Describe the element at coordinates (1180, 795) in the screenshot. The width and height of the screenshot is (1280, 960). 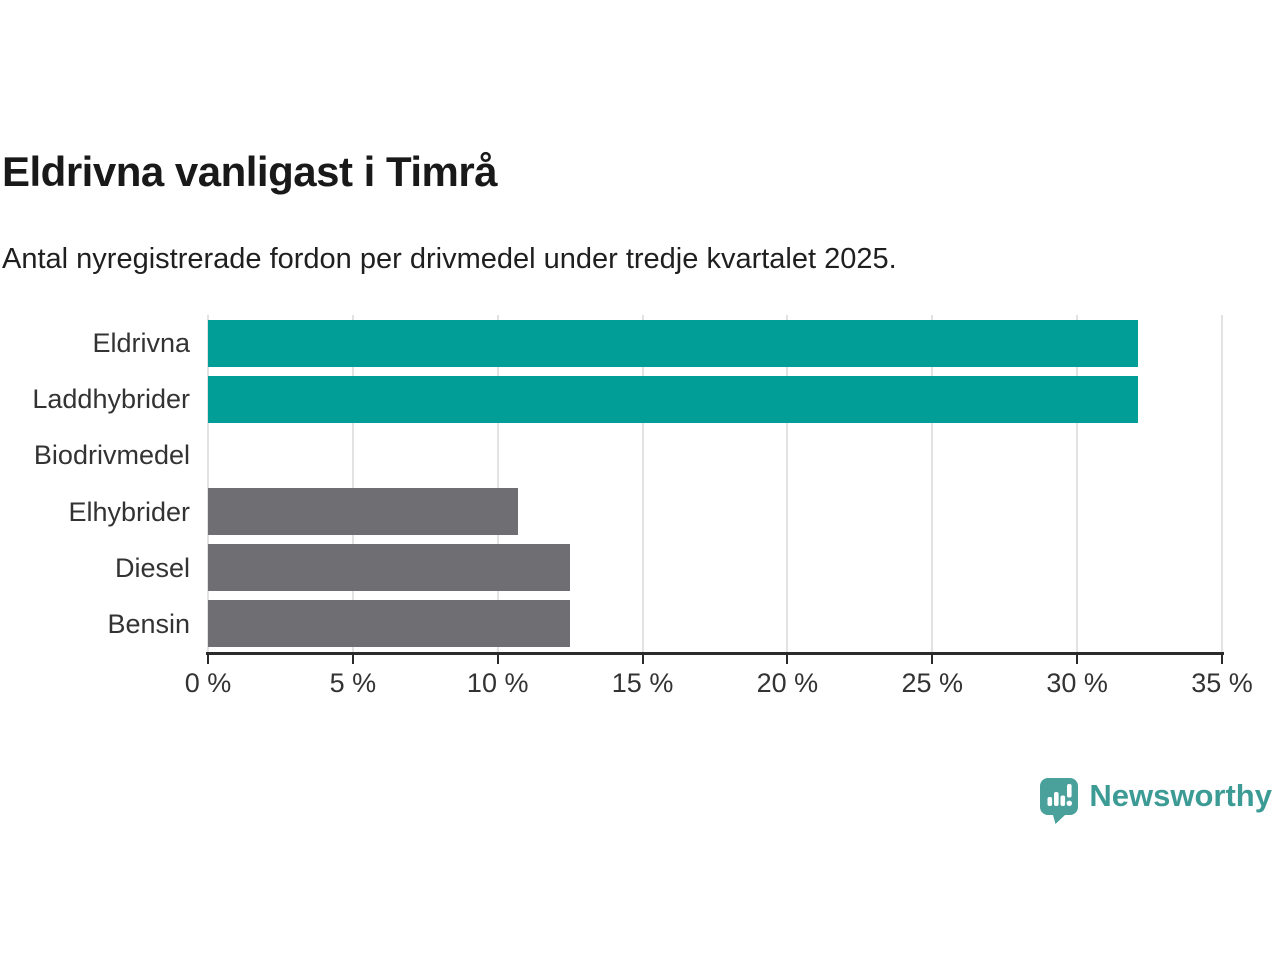
I see `newsworthy-wordmark: Newsworthy` at that location.